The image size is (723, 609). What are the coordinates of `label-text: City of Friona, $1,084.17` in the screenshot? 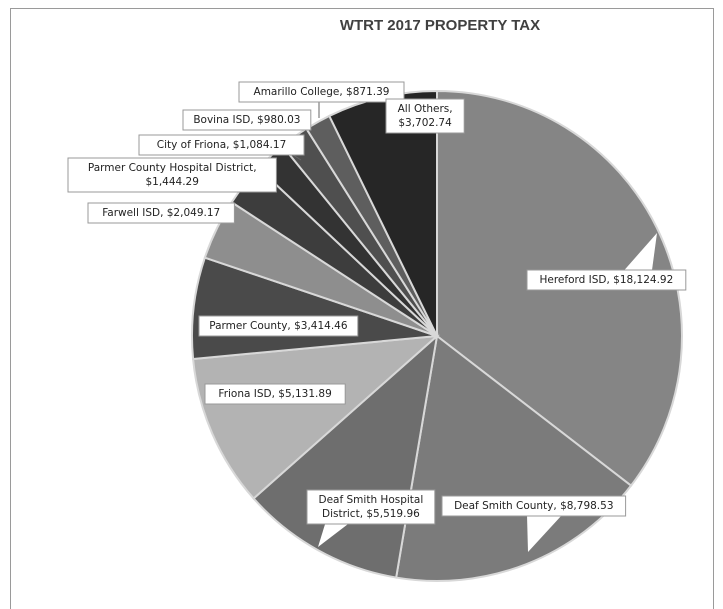 It's located at (222, 145).